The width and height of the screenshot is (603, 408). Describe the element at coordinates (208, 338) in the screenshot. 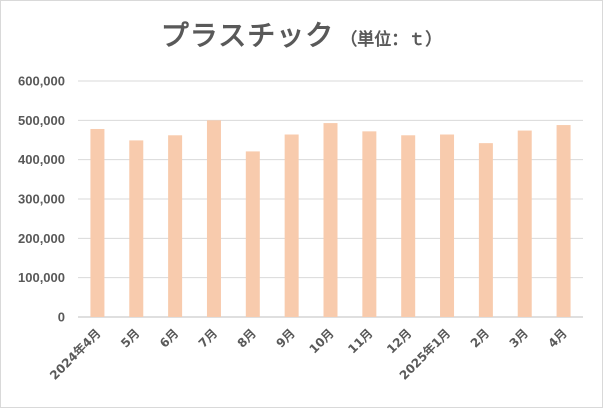

I see `x-tick-label: 7月` at that location.